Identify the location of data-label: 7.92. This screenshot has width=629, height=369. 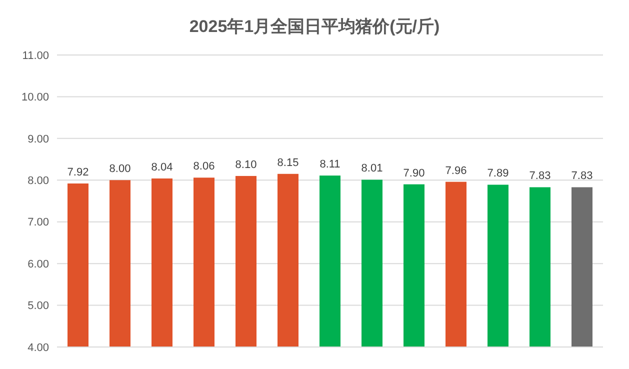
(78, 172).